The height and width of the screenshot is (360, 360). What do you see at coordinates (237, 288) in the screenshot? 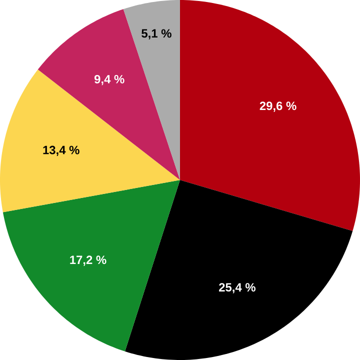
I see `data-label: 25,4 %` at bounding box center [237, 288].